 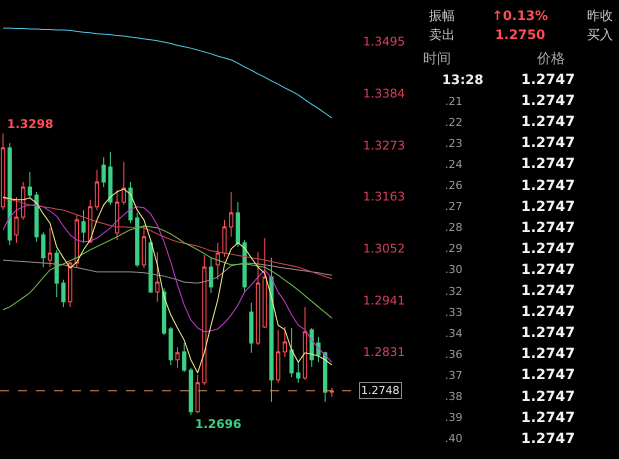 What do you see at coordinates (453, 438) in the screenshot?
I see `text: .40` at bounding box center [453, 438].